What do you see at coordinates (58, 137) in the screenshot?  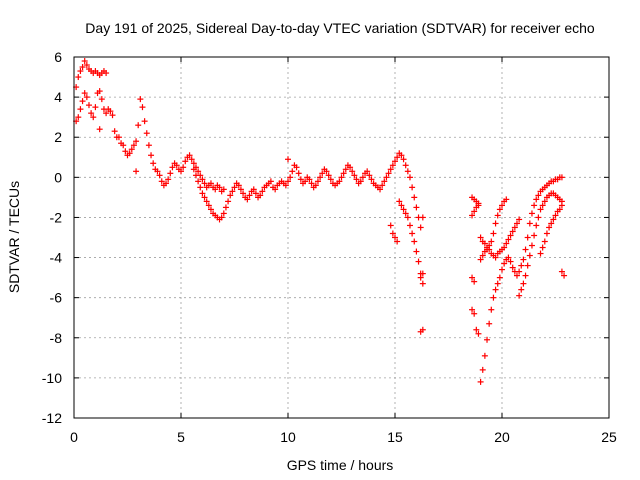 I see `y-tick-label: 2` at bounding box center [58, 137].